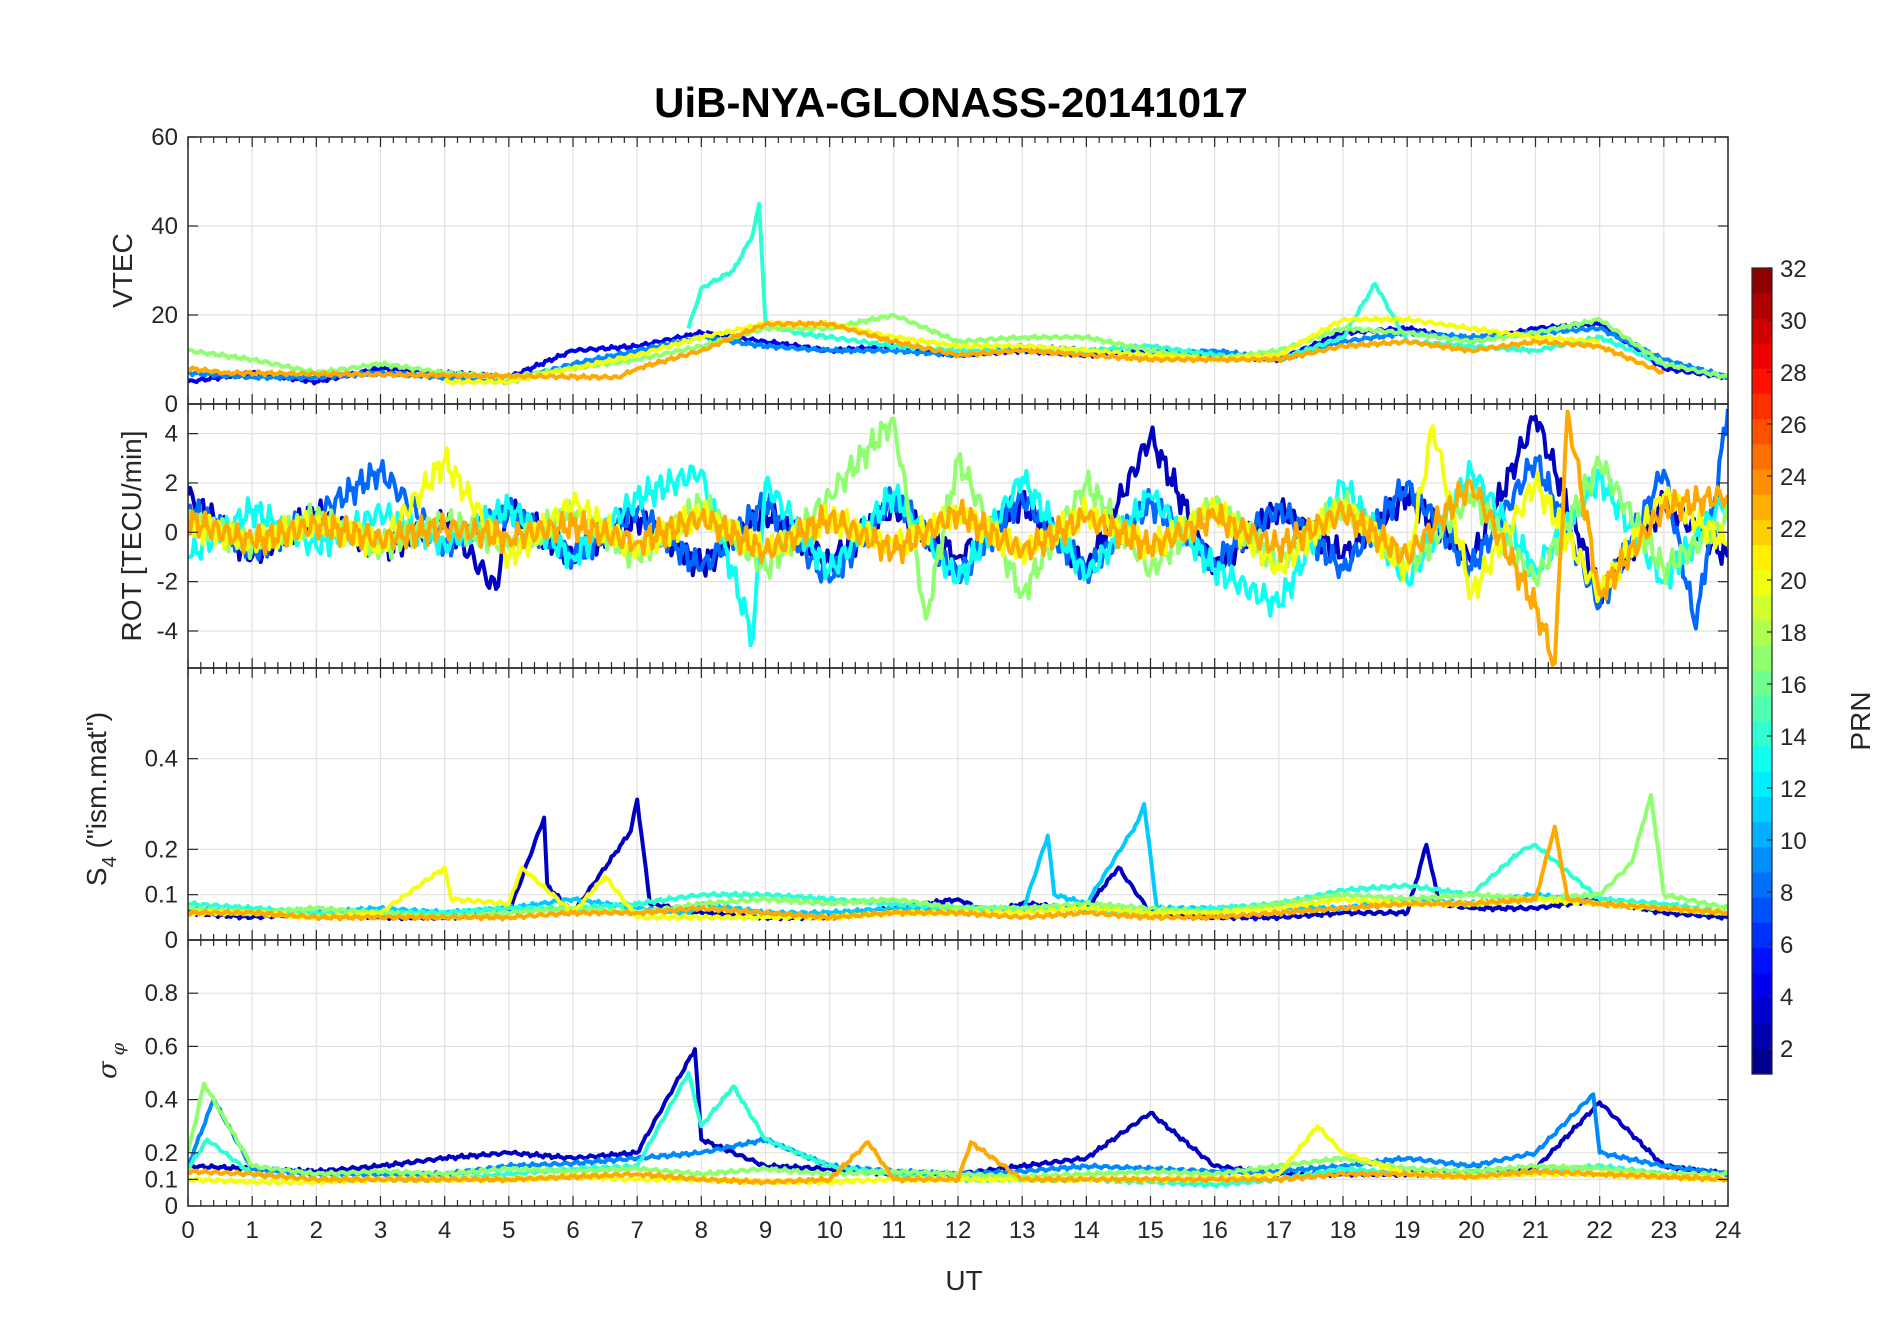 The image size is (1902, 1330). Describe the element at coordinates (1663, 1230) in the screenshot. I see `x-tick-label: 23` at that location.